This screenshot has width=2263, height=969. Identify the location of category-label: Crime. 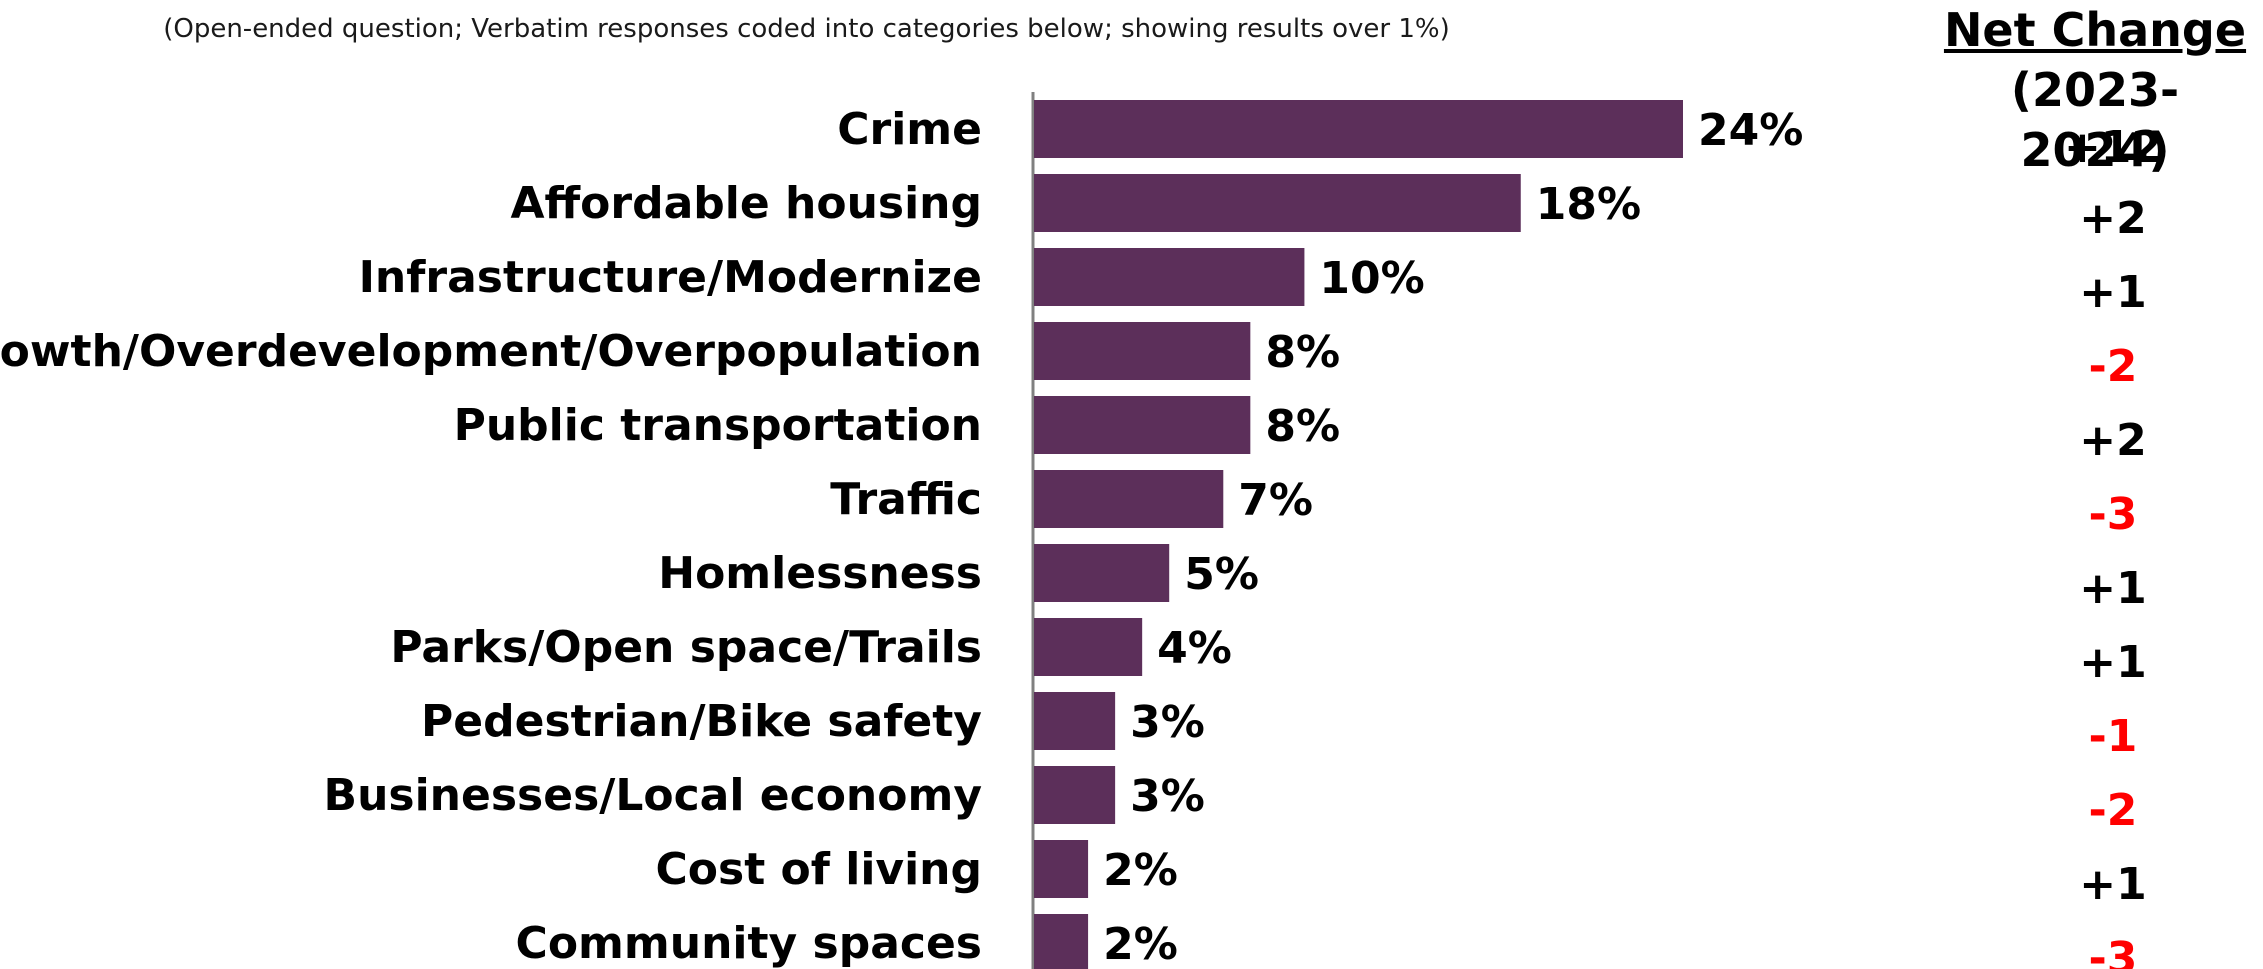
(909, 129).